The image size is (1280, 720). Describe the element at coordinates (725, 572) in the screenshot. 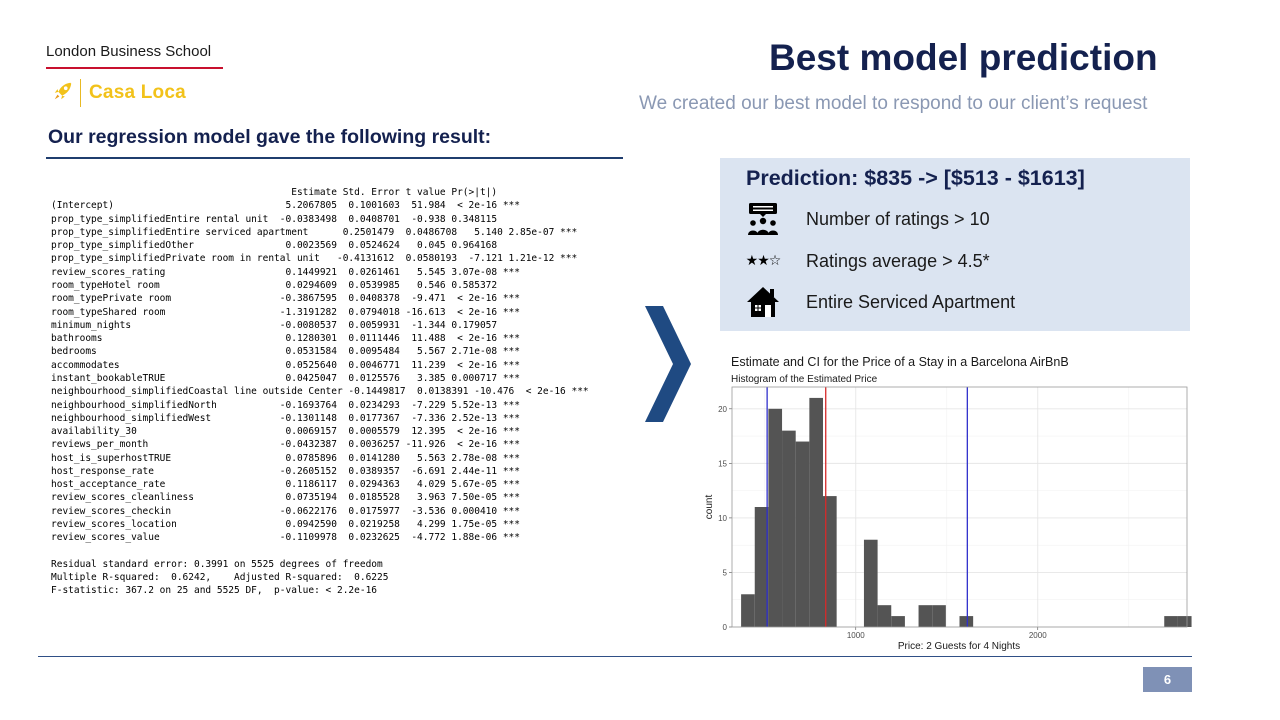

I see `y-tick-label: 5` at that location.